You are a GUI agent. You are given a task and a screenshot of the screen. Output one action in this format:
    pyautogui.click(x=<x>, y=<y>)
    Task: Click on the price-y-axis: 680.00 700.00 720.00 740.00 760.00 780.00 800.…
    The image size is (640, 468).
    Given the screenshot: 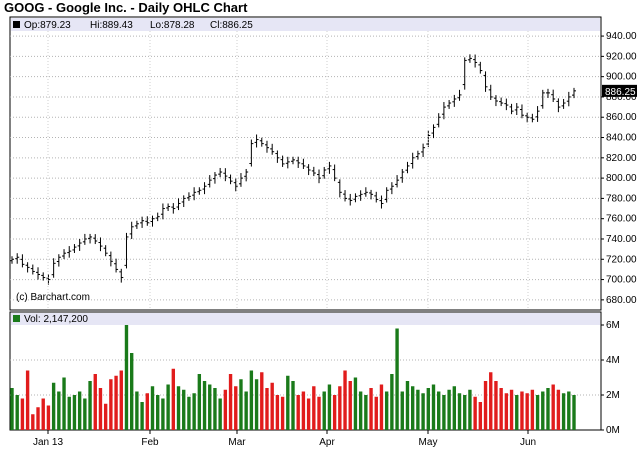 What is the action you would take?
    pyautogui.click(x=619, y=168)
    